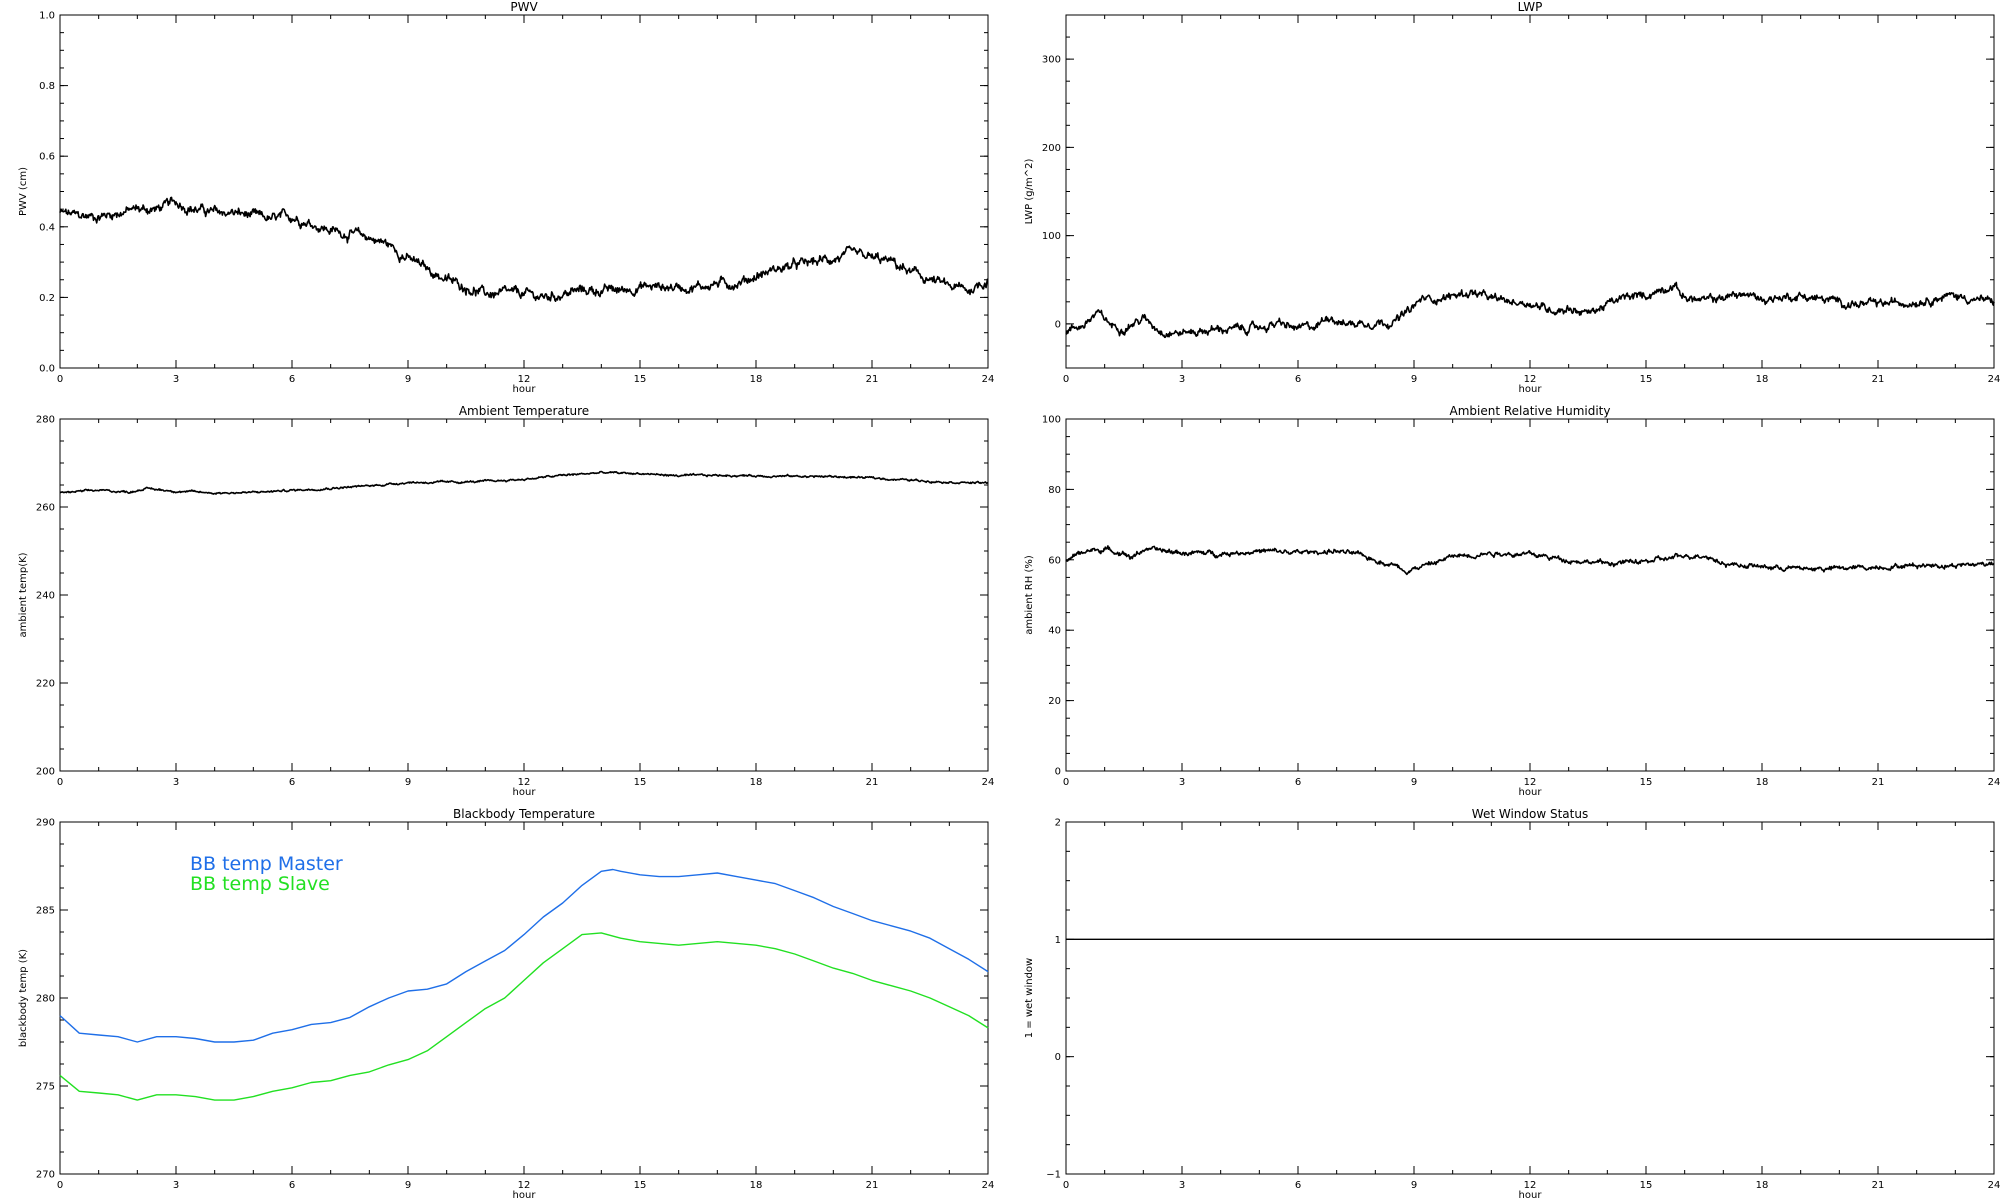 The image size is (2000, 1200). I want to click on y-tick-label: 0.8, so click(47, 86).